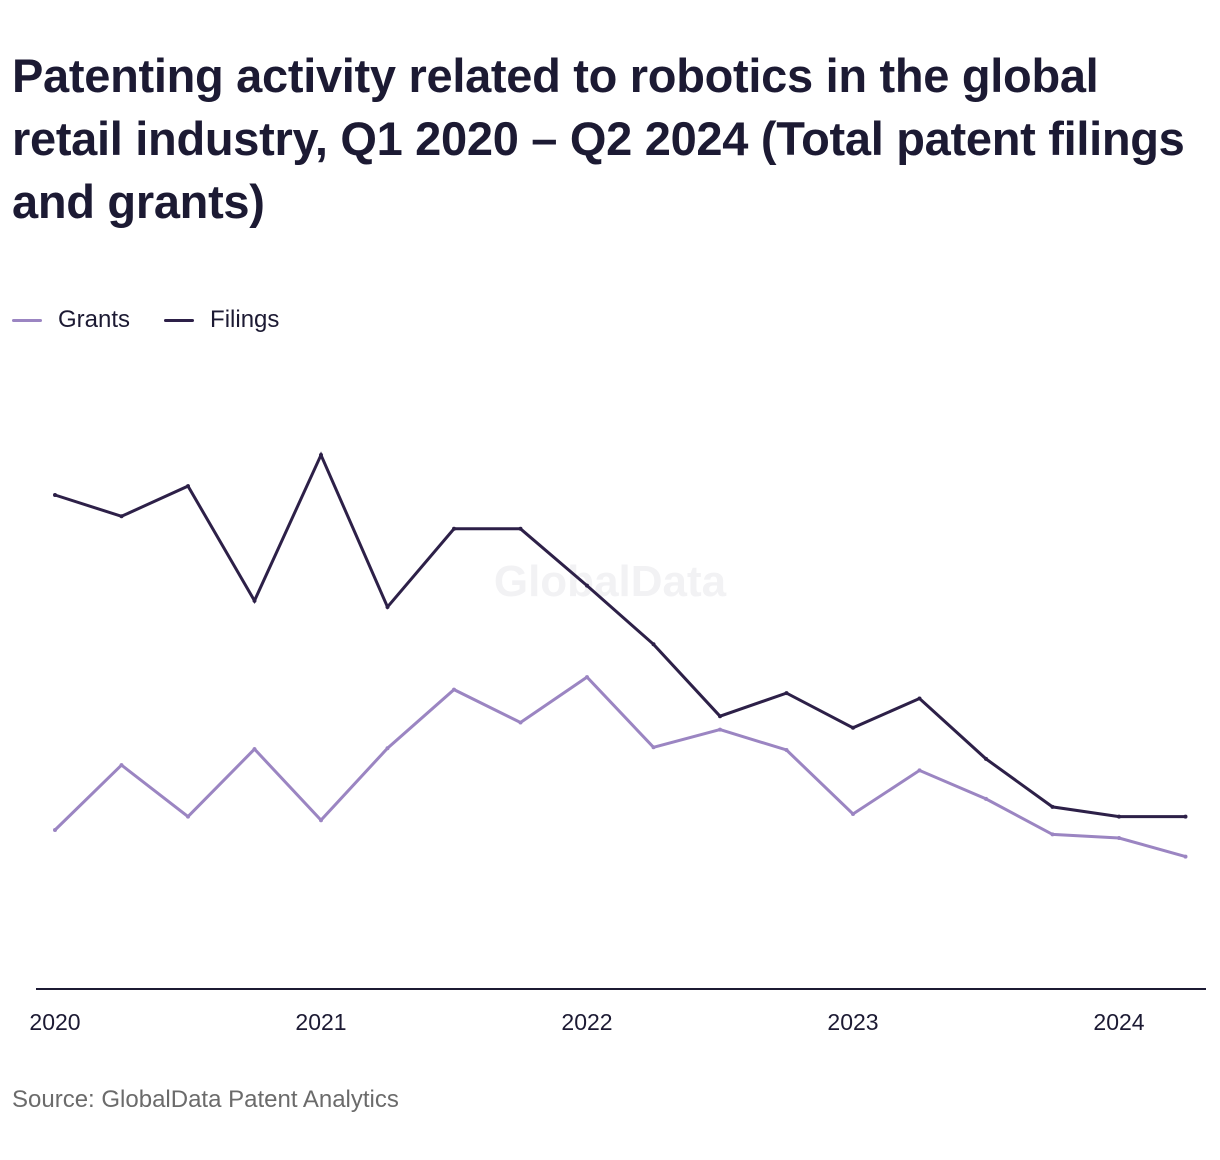 The image size is (1220, 1160). What do you see at coordinates (179, 320) in the screenshot?
I see `legend-swatch-filings` at bounding box center [179, 320].